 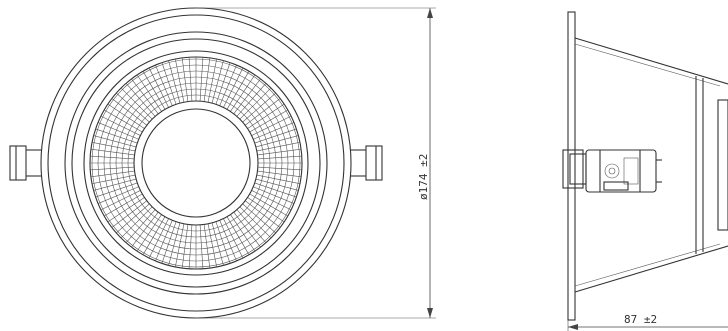 What do you see at coordinates (651, 61) in the screenshot?
I see `body-top-edge` at bounding box center [651, 61].